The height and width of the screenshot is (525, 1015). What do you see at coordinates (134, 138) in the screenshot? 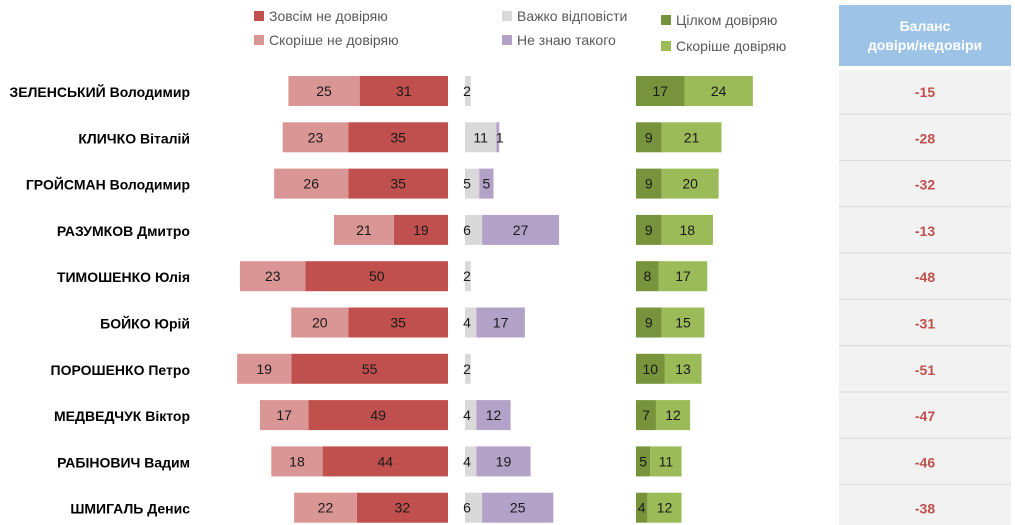
I see `row-label: КЛИЧКО Віталій` at bounding box center [134, 138].